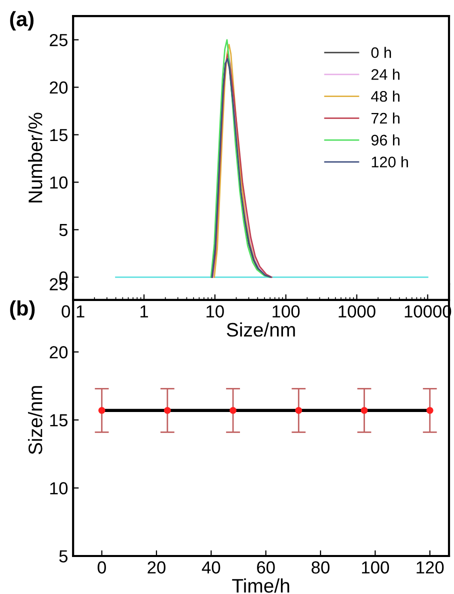 Image resolution: width=454 pixels, height=594 pixels. Describe the element at coordinates (385, 96) in the screenshot. I see `legend-label: 48 h` at that location.